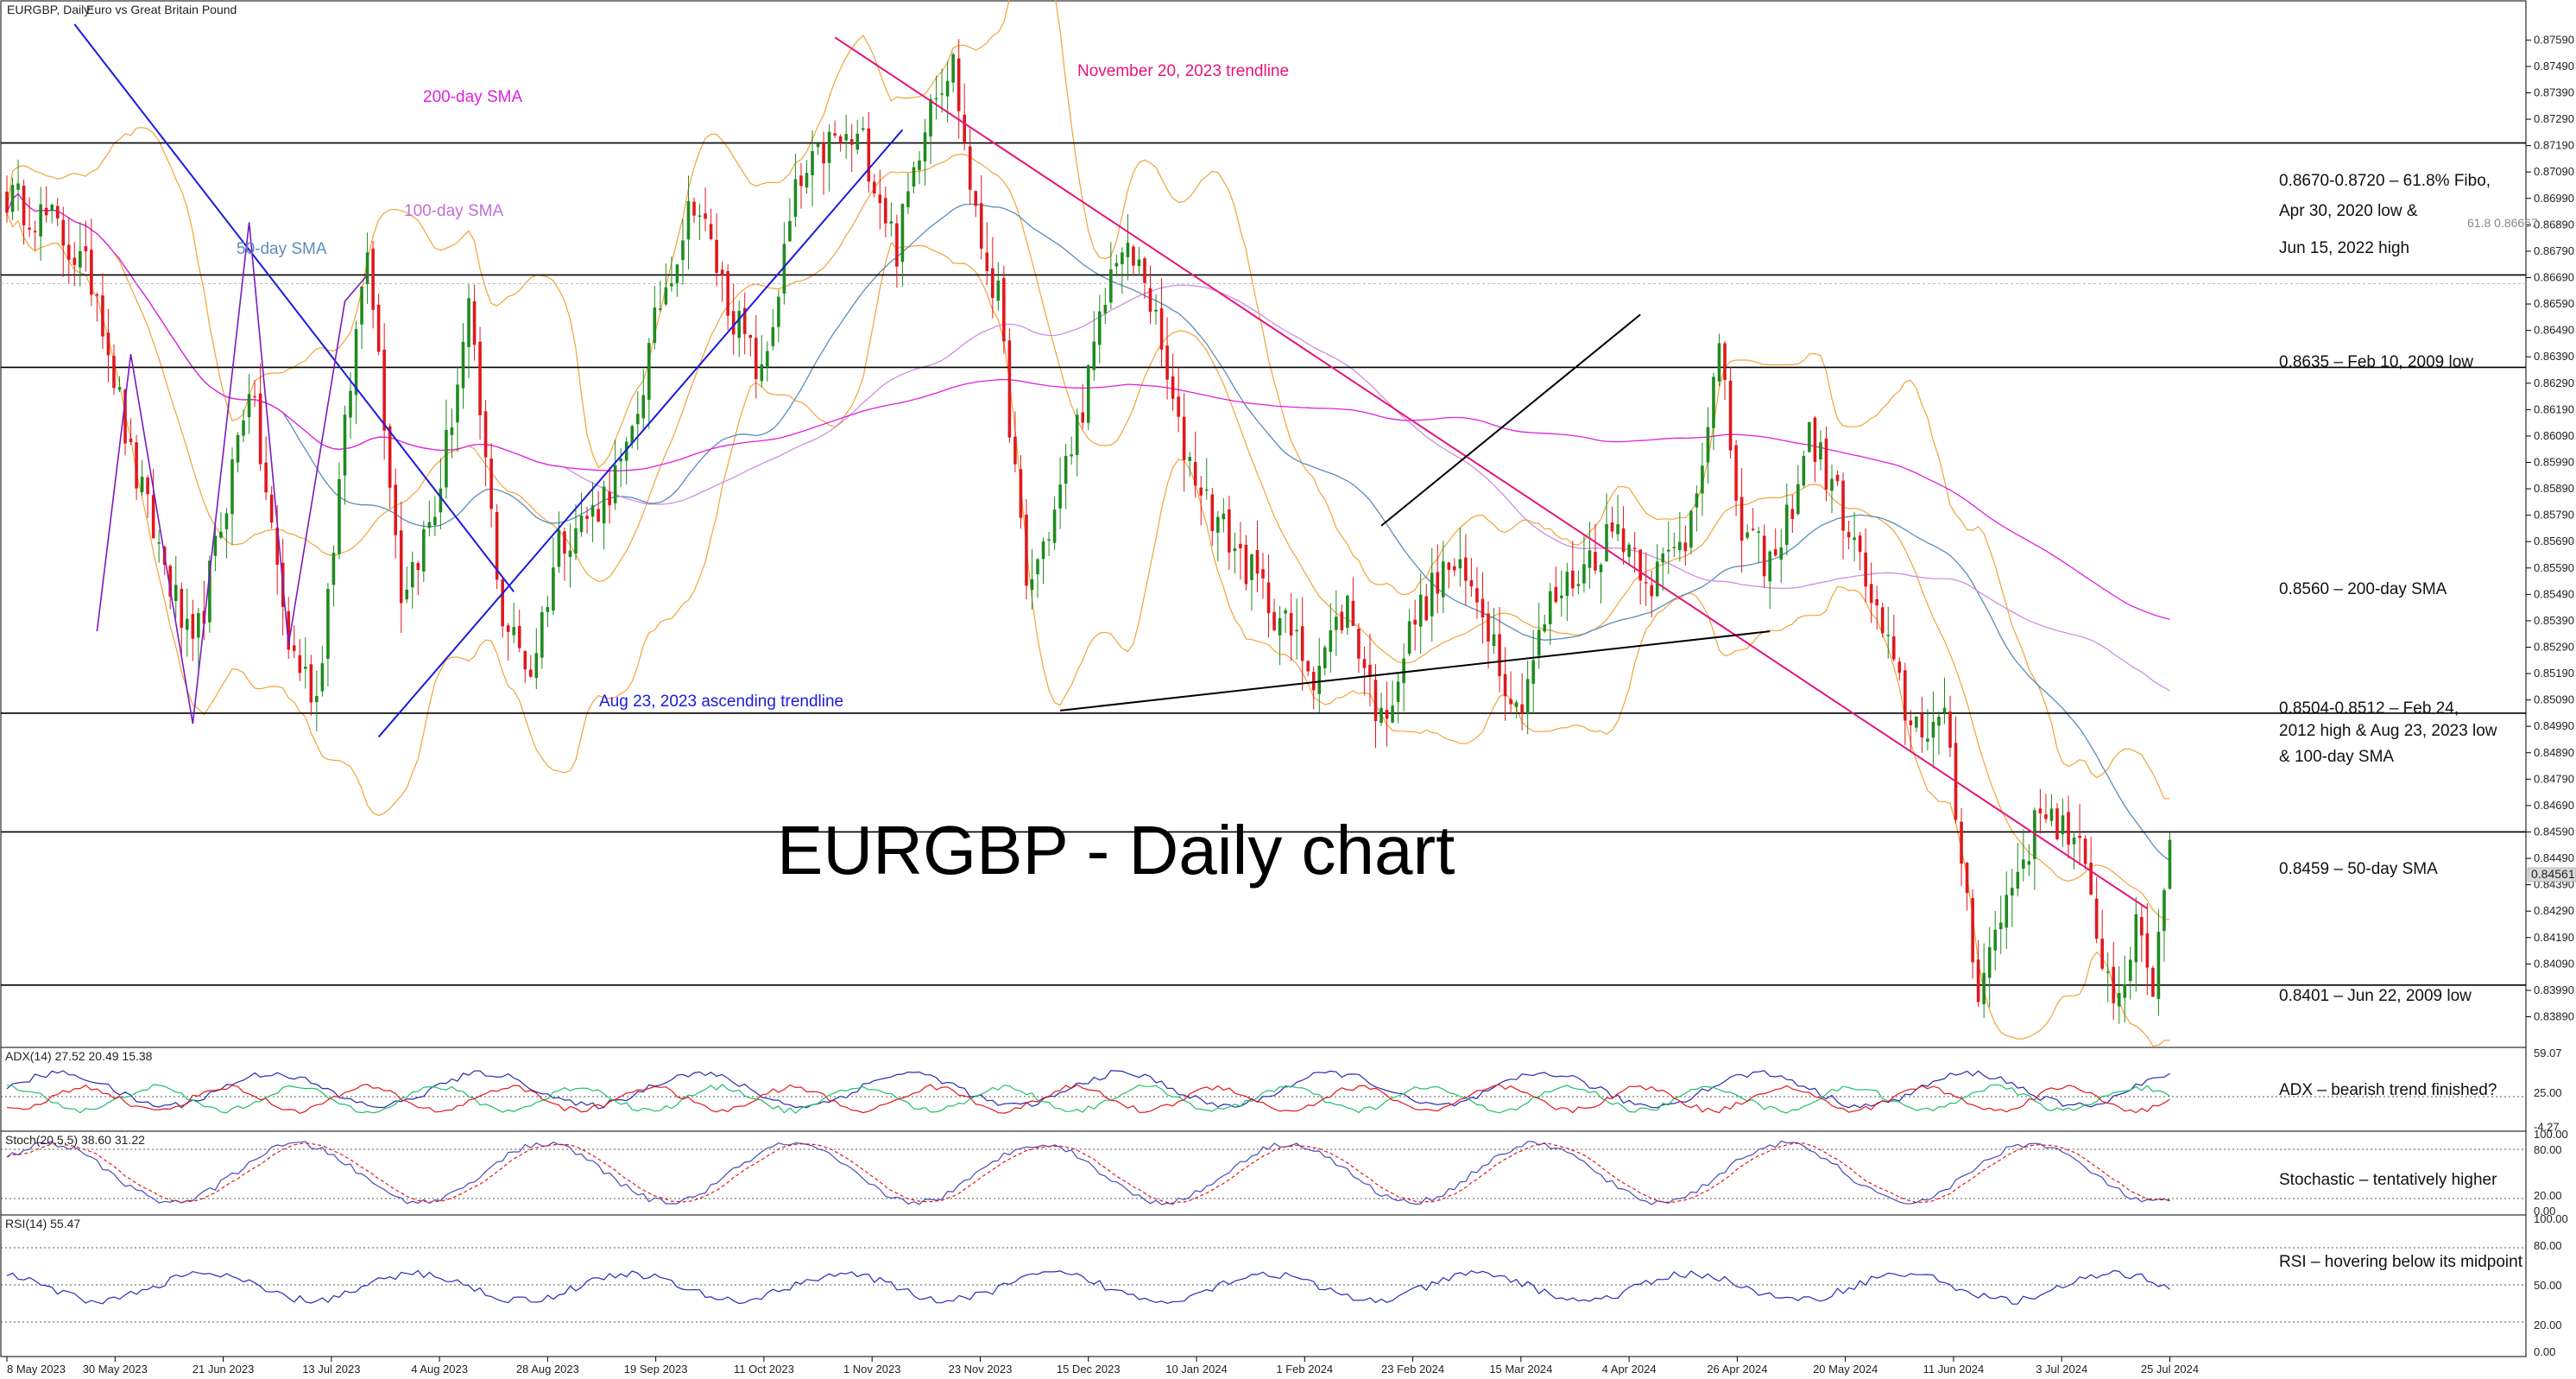  I want to click on price-tick-label: 0.86590, so click(2554, 303).